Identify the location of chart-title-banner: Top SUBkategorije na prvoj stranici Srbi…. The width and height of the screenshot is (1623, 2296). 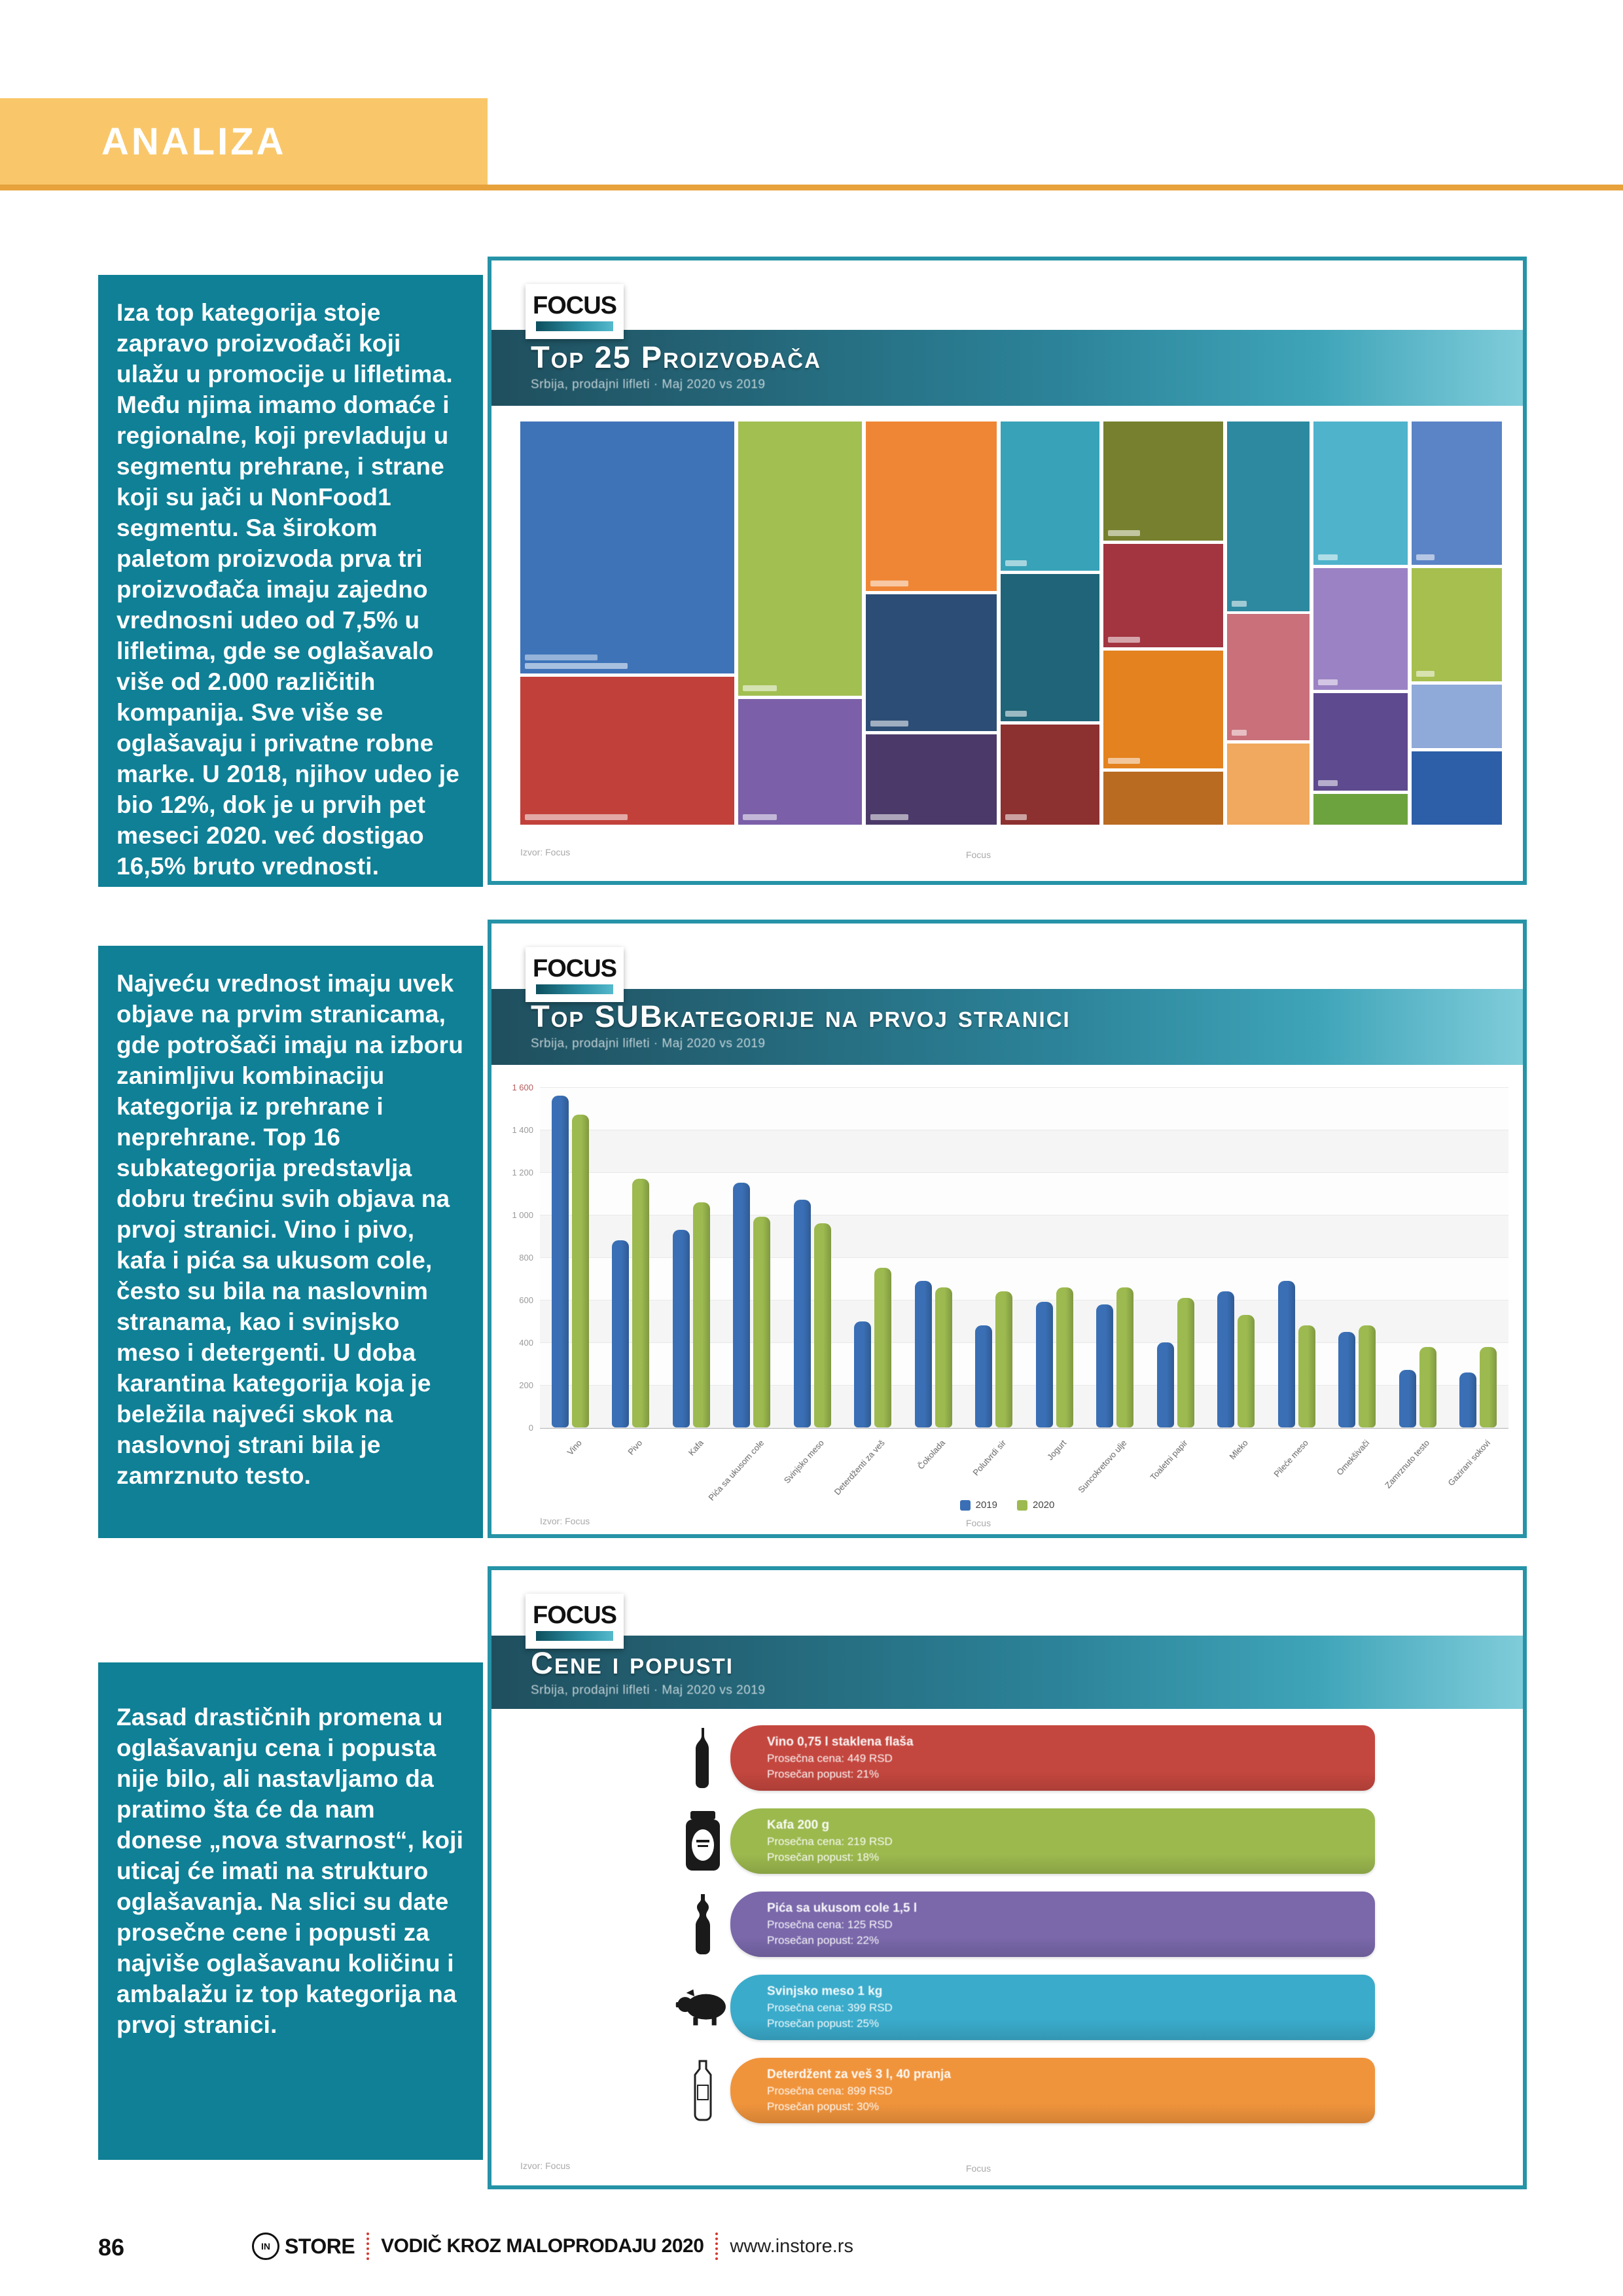
(1007, 1027).